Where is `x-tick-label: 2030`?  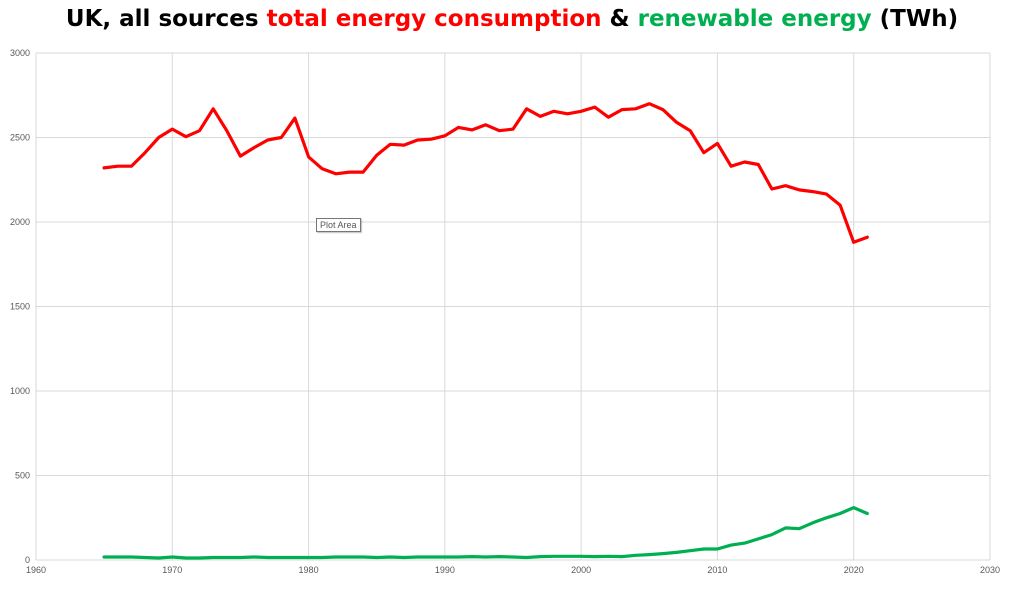 x-tick-label: 2030 is located at coordinates (990, 570).